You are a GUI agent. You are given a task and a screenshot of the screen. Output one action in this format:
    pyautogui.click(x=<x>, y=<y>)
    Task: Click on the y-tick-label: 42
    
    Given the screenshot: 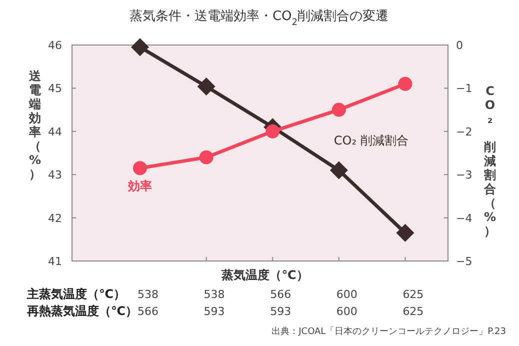 What is the action you would take?
    pyautogui.click(x=55, y=218)
    